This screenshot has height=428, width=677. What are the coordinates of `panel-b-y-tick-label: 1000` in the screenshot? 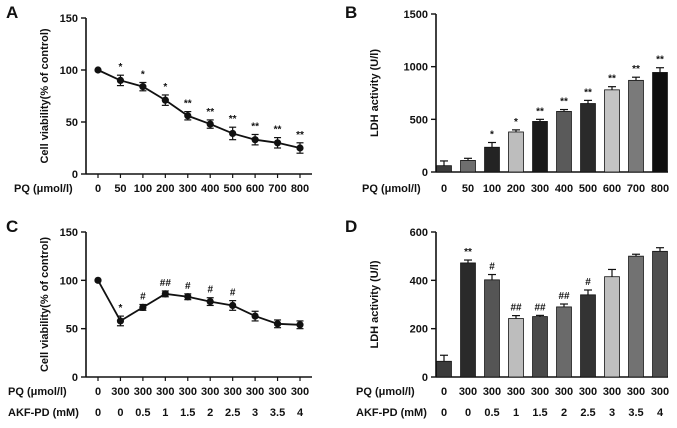 It's located at (416, 68).